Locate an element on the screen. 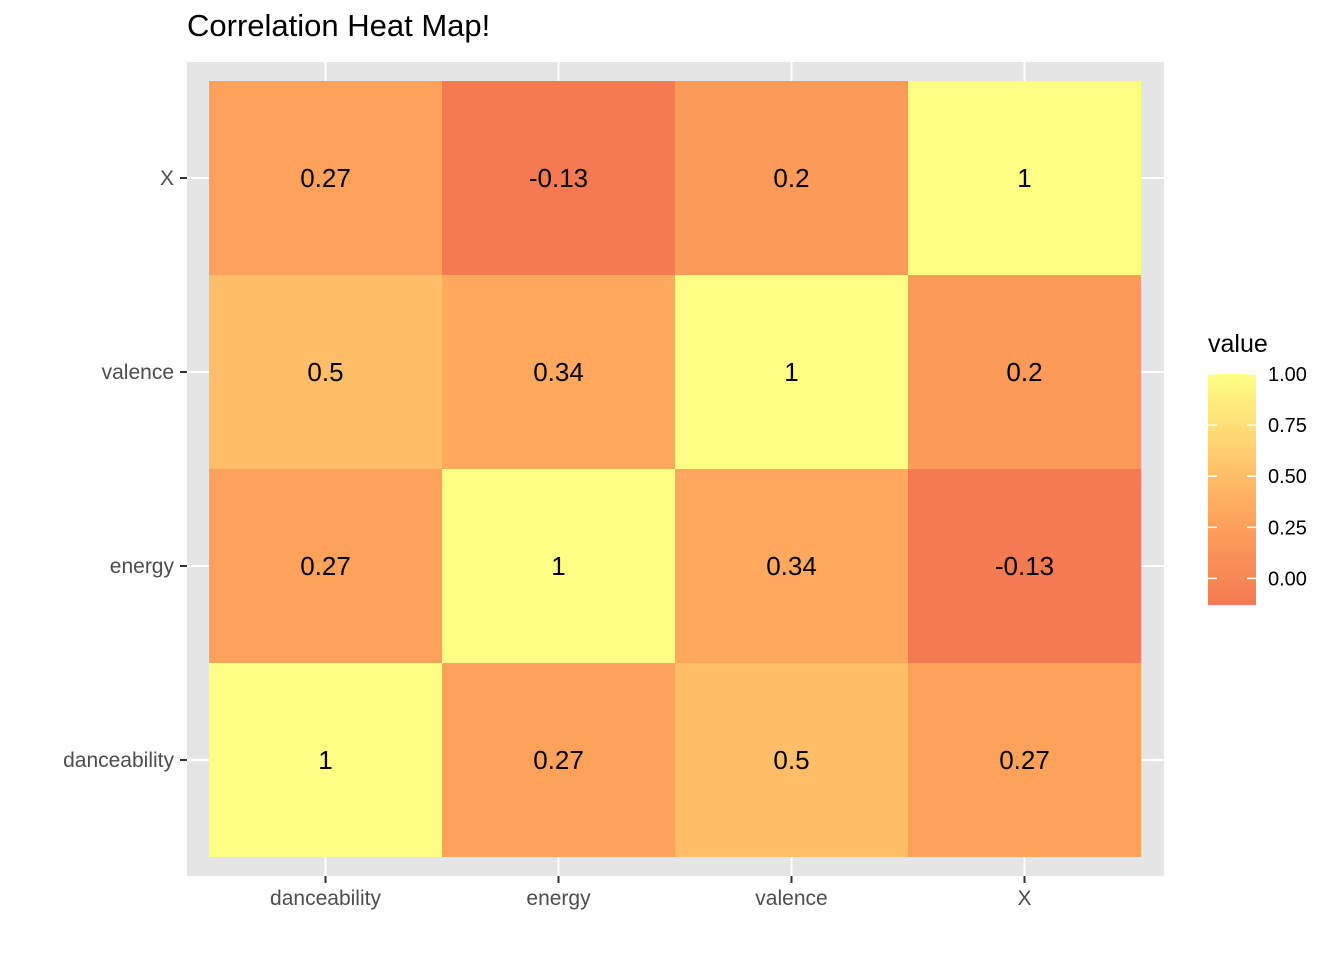 This screenshot has height=960, width=1344. legend-colorbar is located at coordinates (1232, 489).